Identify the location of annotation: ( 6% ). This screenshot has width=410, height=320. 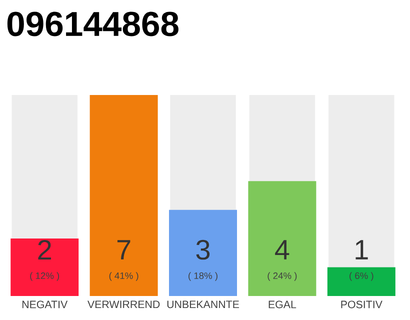
(362, 276).